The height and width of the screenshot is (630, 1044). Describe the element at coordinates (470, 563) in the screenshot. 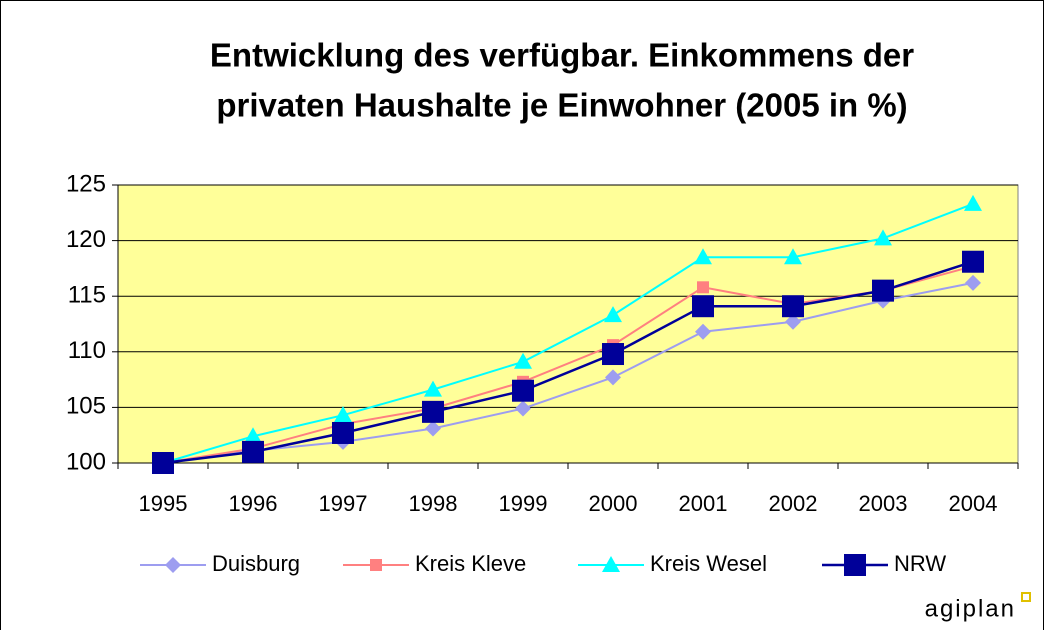

I see `legend-label: Kreis Kleve` at that location.